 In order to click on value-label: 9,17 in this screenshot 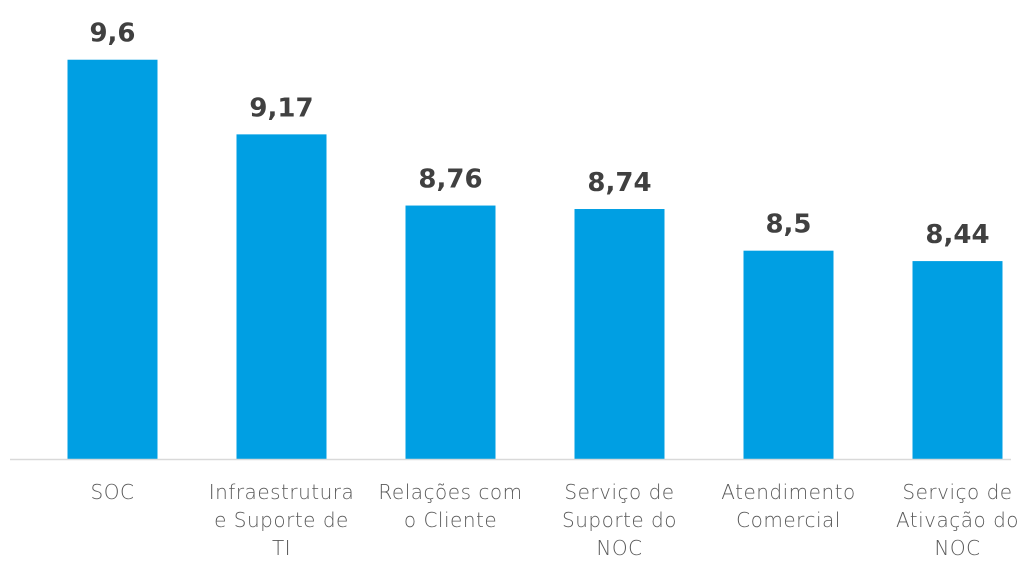, I will do `click(281, 108)`.